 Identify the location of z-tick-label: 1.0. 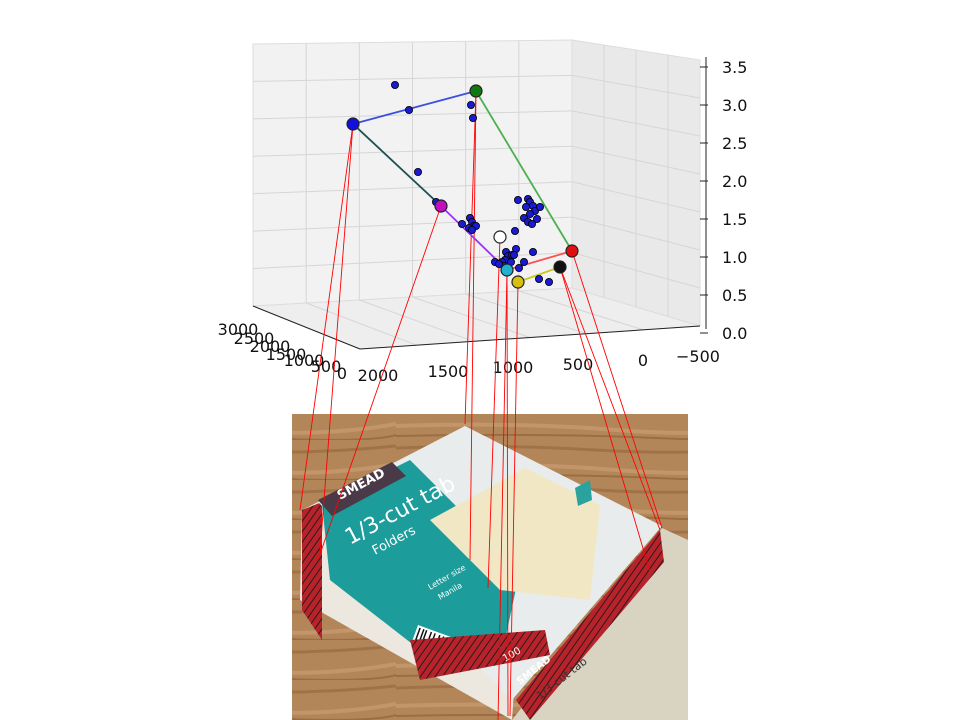
(734, 257).